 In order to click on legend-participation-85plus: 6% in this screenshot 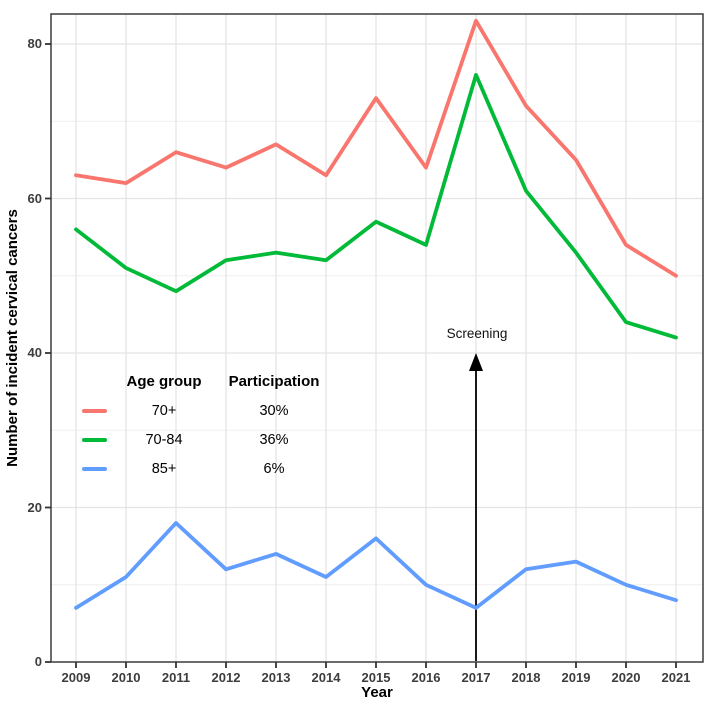, I will do `click(274, 468)`.